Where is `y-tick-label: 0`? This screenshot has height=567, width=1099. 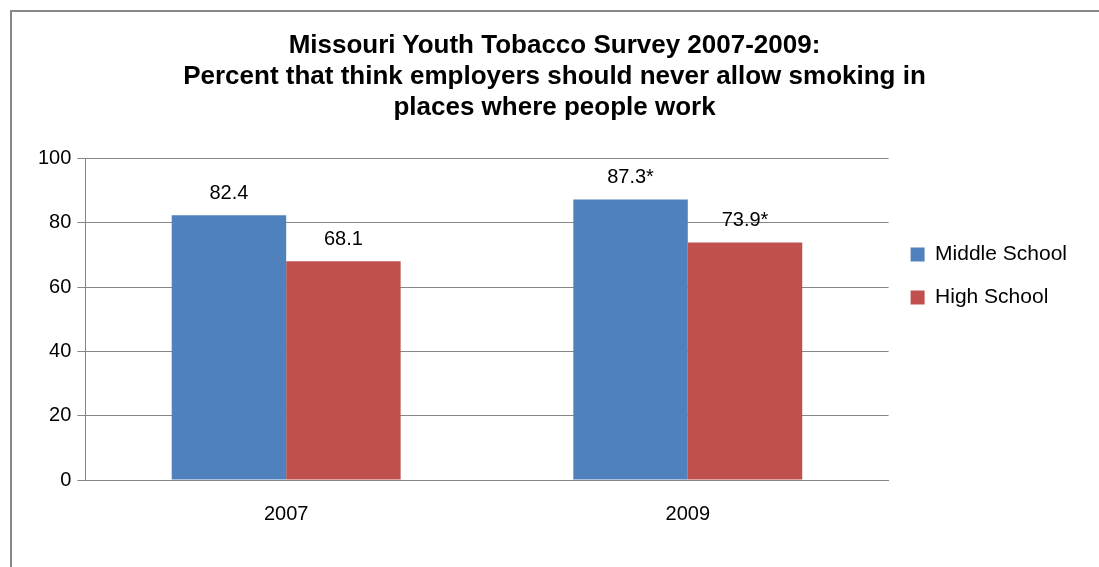 y-tick-label: 0 is located at coordinates (66, 478).